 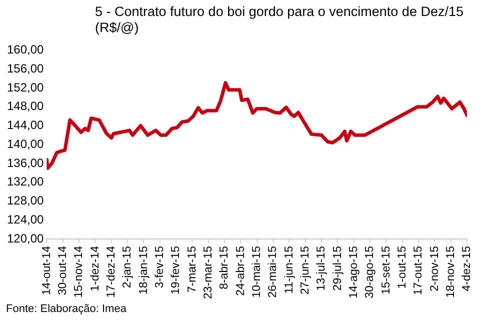 What do you see at coordinates (25, 49) in the screenshot?
I see `y-tick-label: 160,00` at bounding box center [25, 49].